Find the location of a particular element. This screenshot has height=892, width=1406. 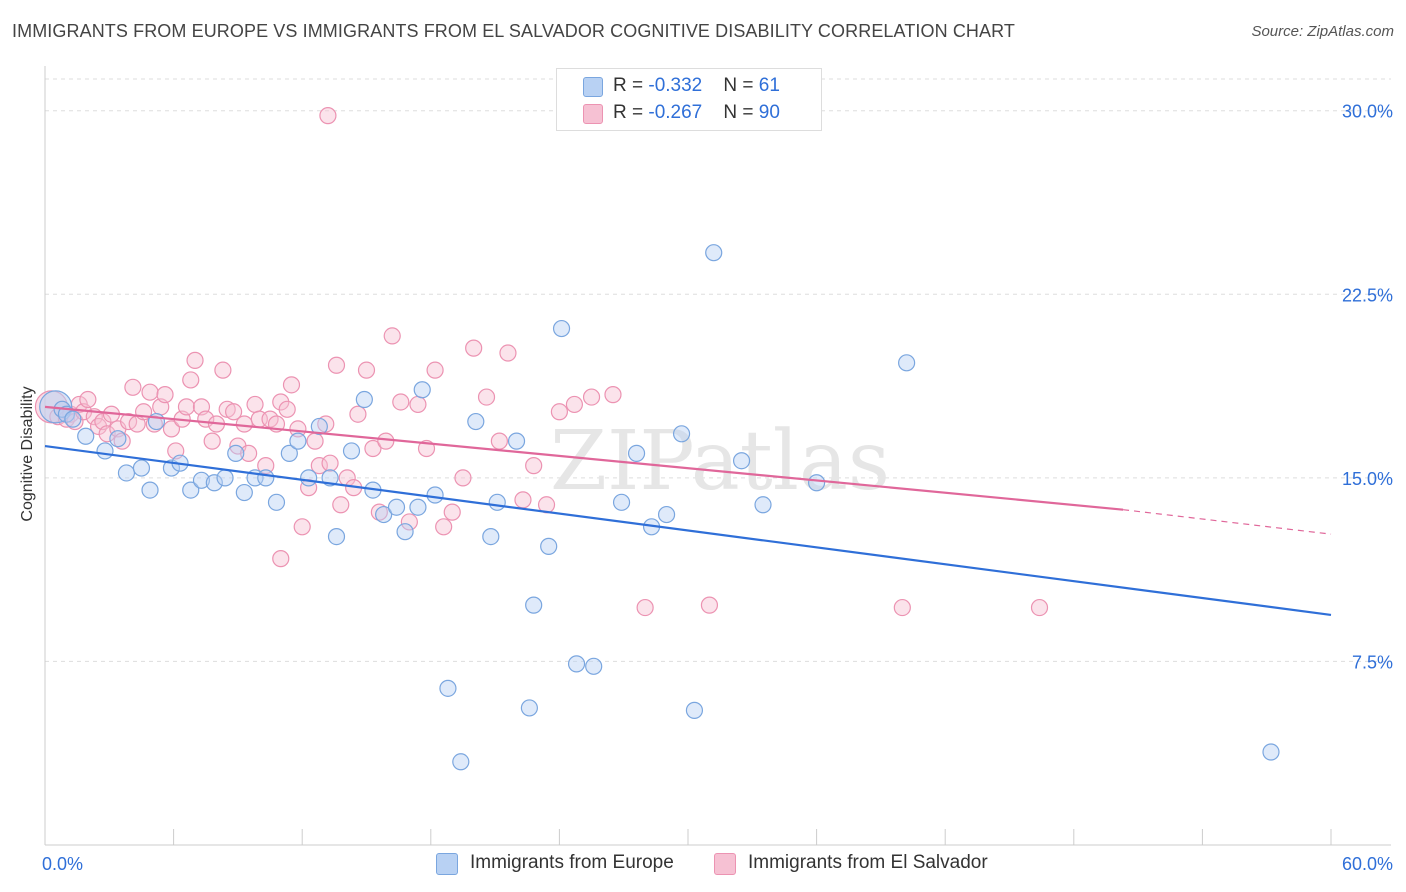

correlation-legend: R = -0.332 N = 61 R = -0.267 N = 90 is located at coordinates (689, 99).